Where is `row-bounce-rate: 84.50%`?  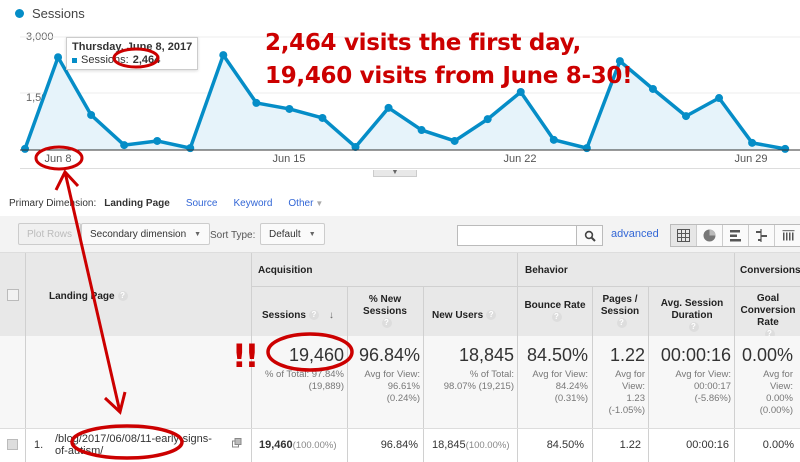
row-bounce-rate: 84.50% is located at coordinates (565, 445).